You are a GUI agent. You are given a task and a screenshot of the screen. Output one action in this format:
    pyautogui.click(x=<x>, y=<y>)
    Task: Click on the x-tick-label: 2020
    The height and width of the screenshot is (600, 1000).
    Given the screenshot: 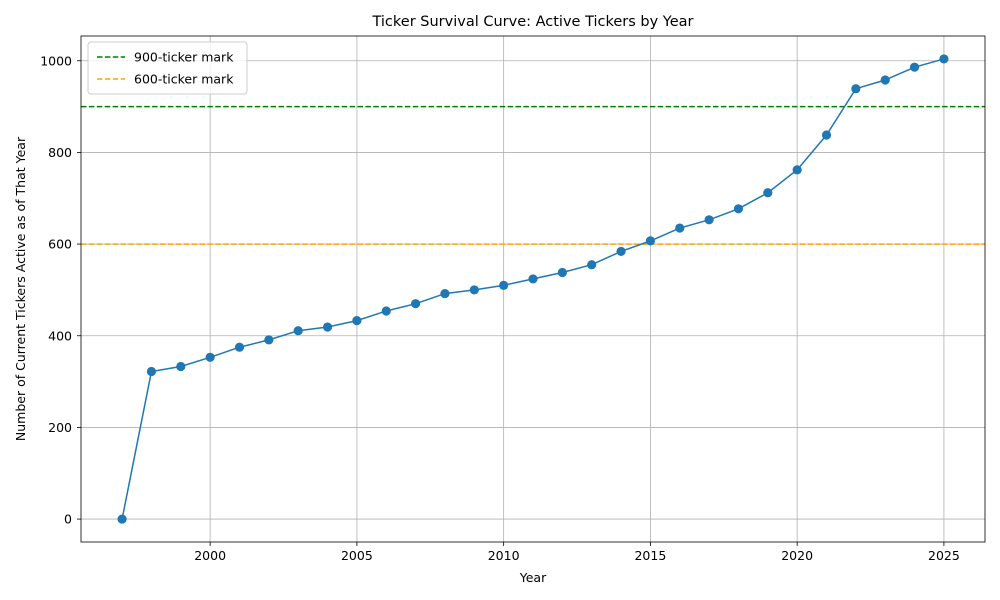 What is the action you would take?
    pyautogui.click(x=797, y=555)
    